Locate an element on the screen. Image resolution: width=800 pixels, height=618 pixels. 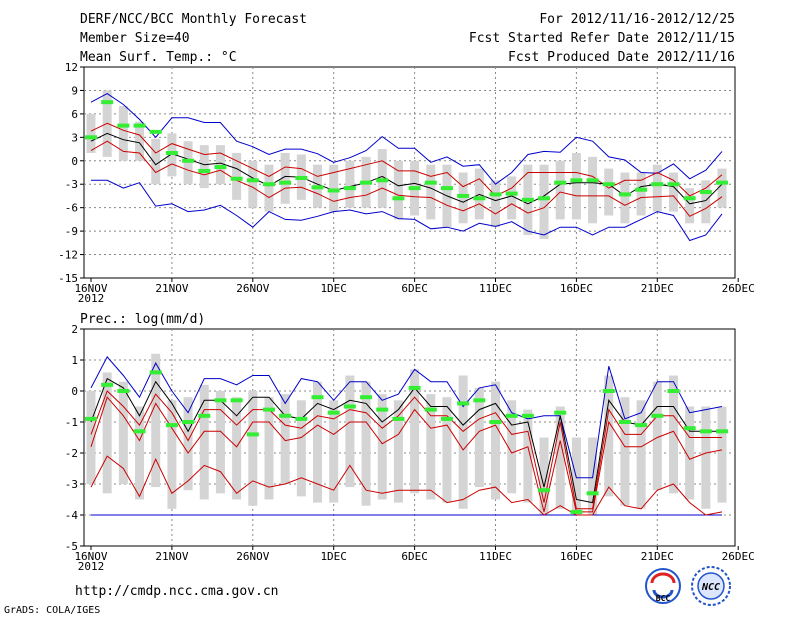
ncc-logo-globe-icon is located at coordinates (711, 586).